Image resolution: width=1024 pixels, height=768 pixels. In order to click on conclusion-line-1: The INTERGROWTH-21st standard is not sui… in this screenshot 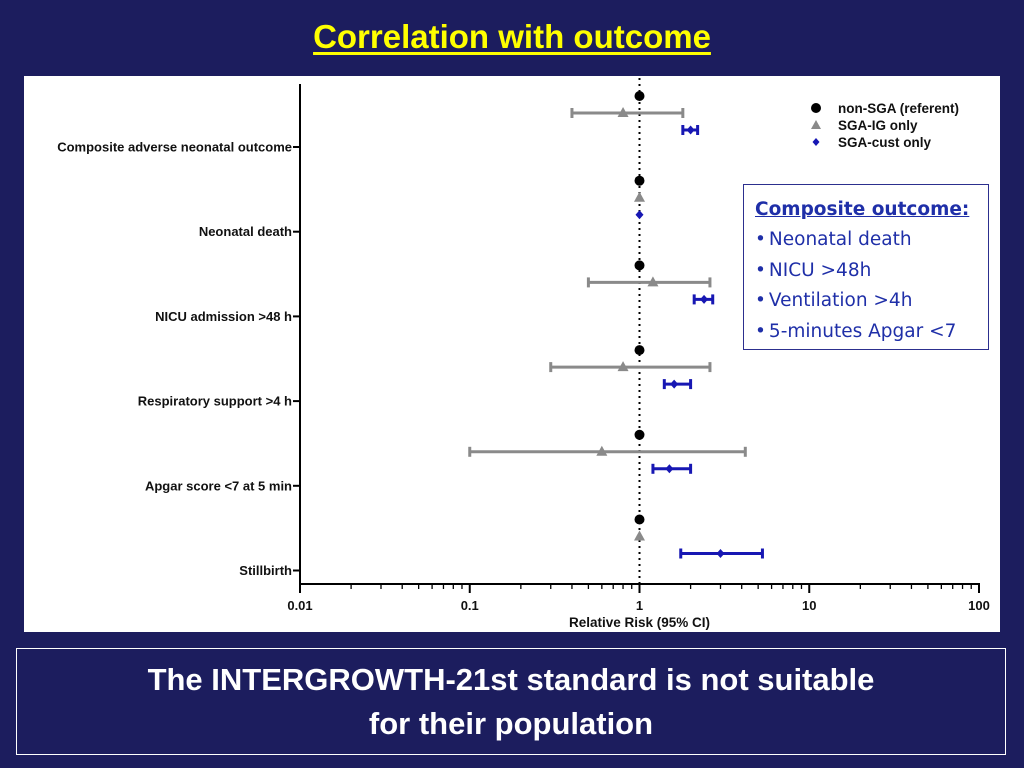, I will do `click(511, 679)`.